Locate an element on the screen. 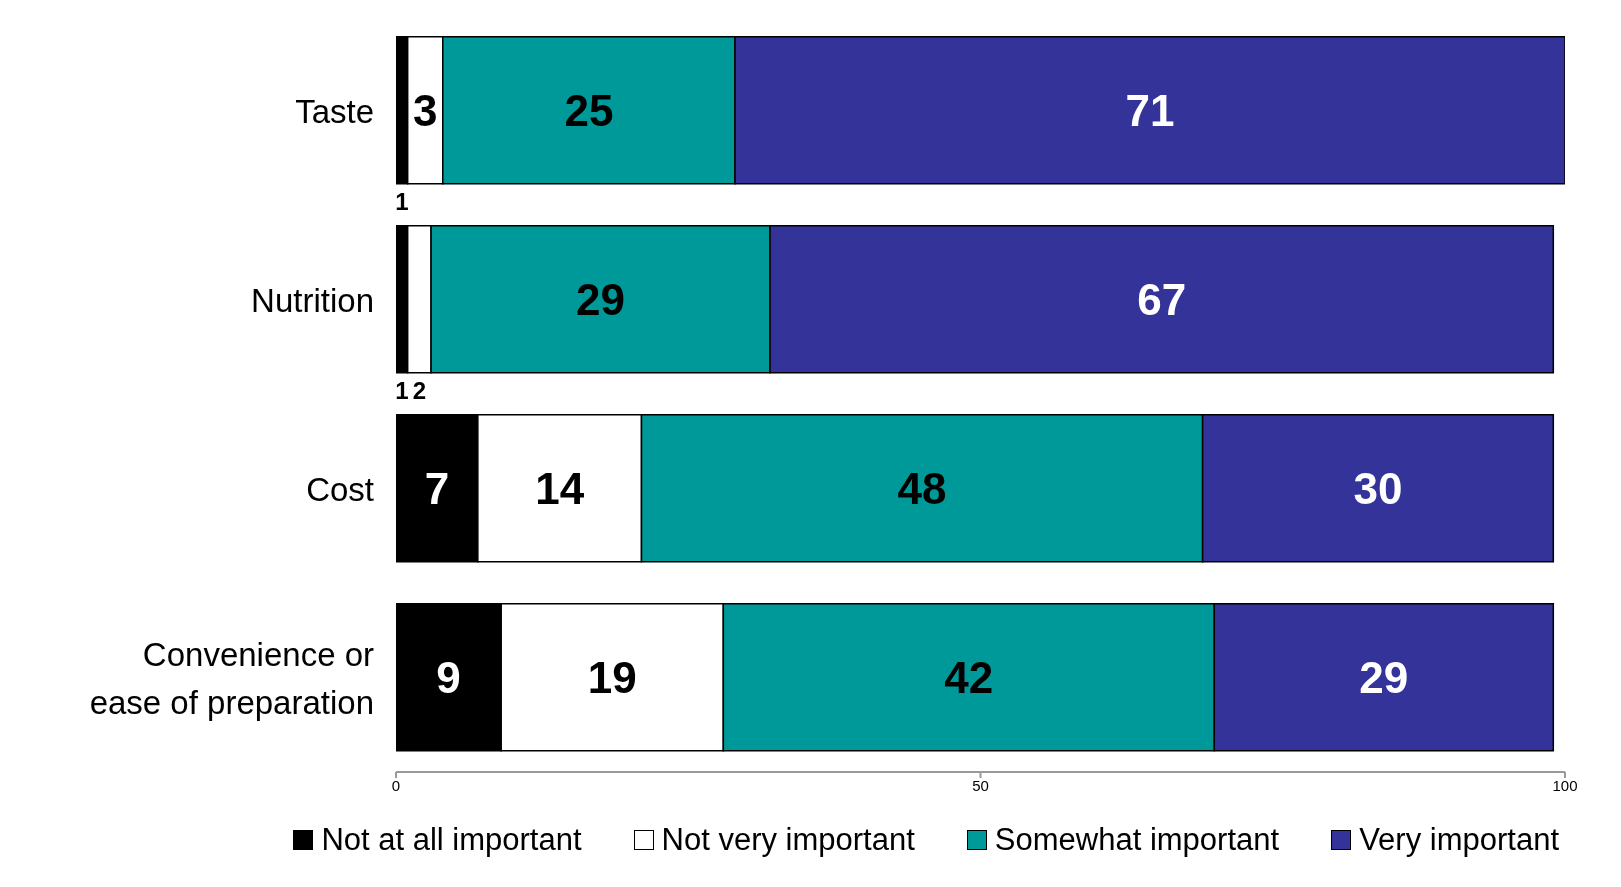 This screenshot has width=1621, height=887. data-label: 48 is located at coordinates (922, 488).